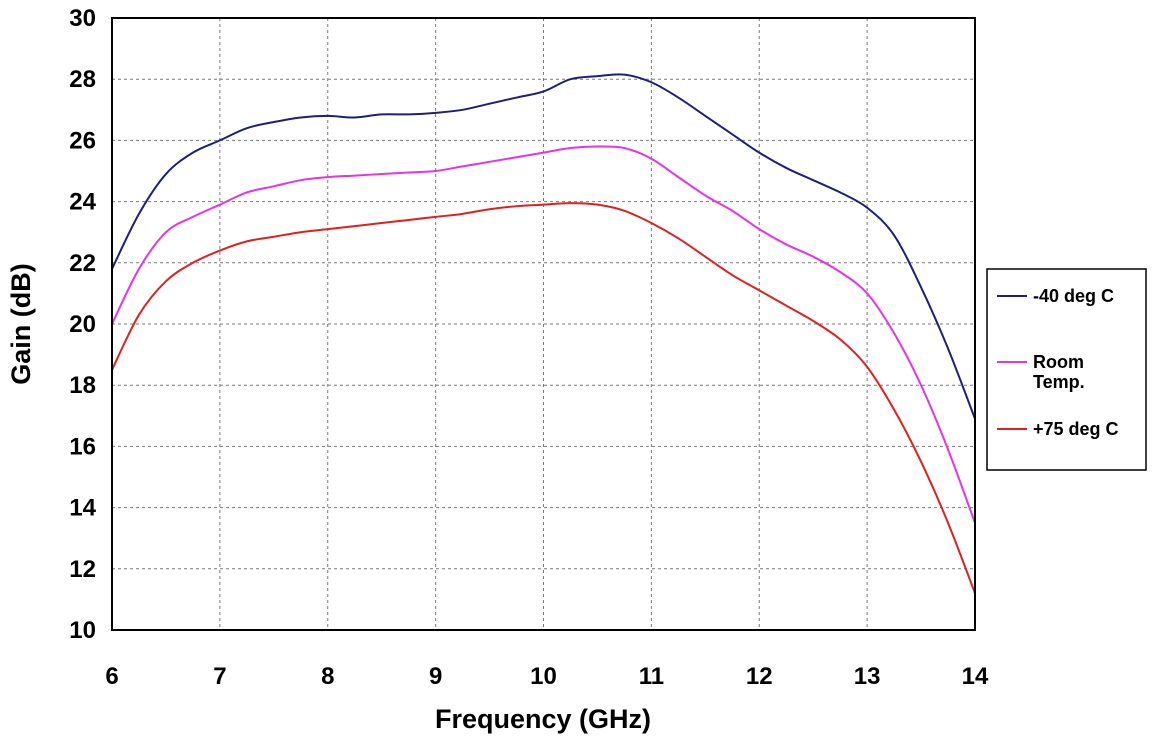 The image size is (1155, 739). I want to click on y-tick-label: 12, so click(82, 569).